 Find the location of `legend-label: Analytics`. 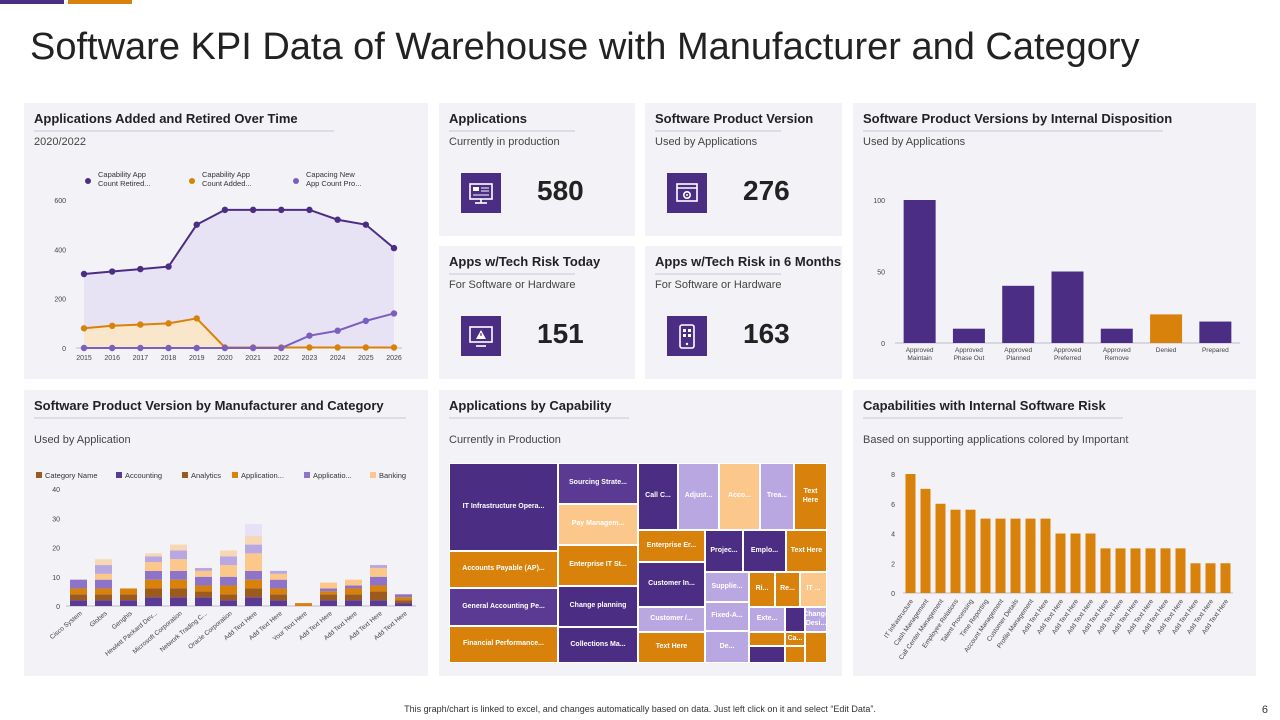

legend-label: Analytics is located at coordinates (206, 475).